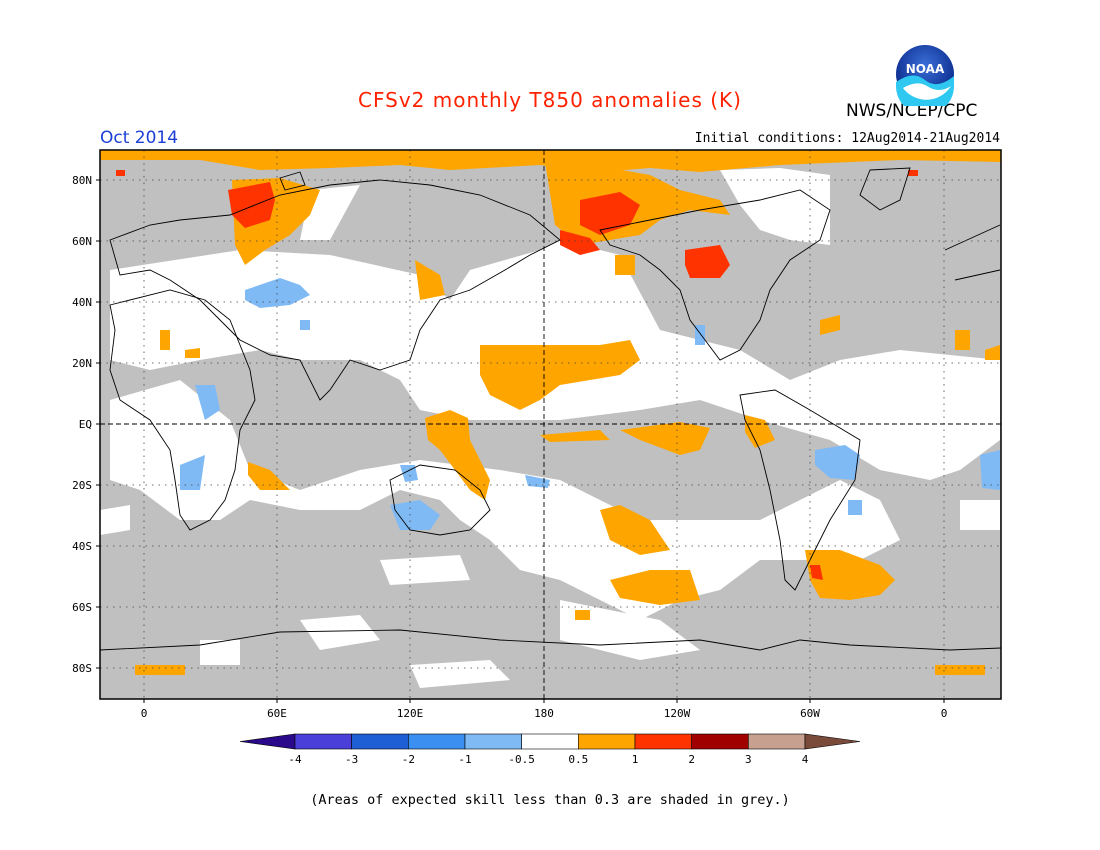  Describe the element at coordinates (410, 713) in the screenshot. I see `lon-label: 120E` at that location.